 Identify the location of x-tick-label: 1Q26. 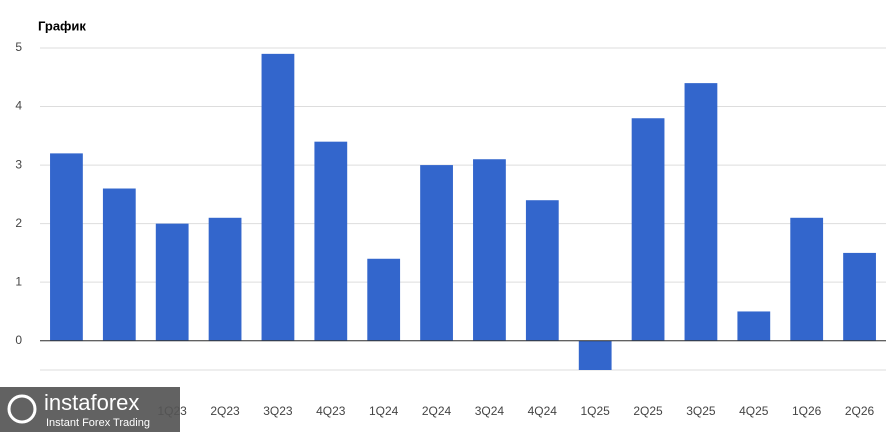
(807, 411).